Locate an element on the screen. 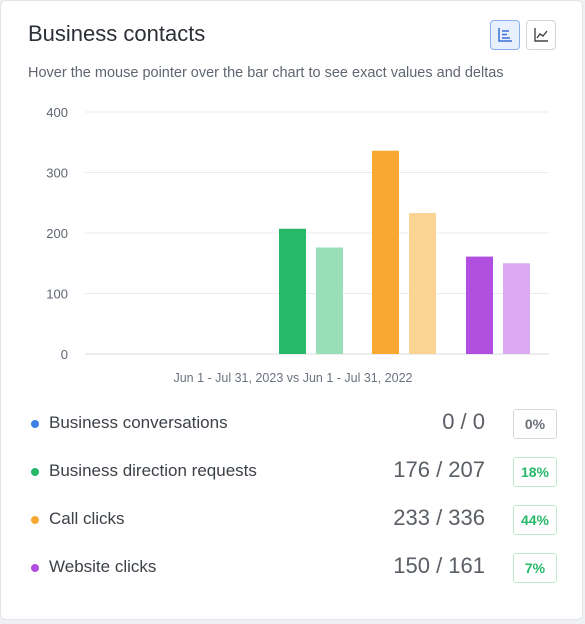  line-chart-icon is located at coordinates (541, 35).